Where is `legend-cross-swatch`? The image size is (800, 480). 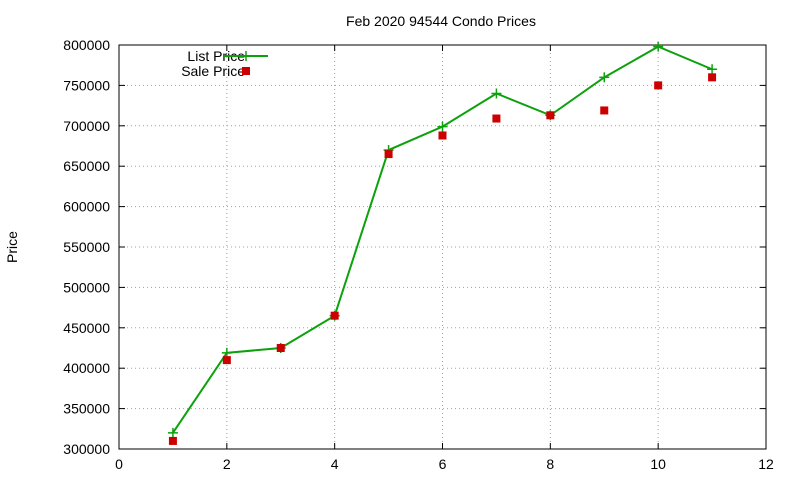 legend-cross-swatch is located at coordinates (246, 56).